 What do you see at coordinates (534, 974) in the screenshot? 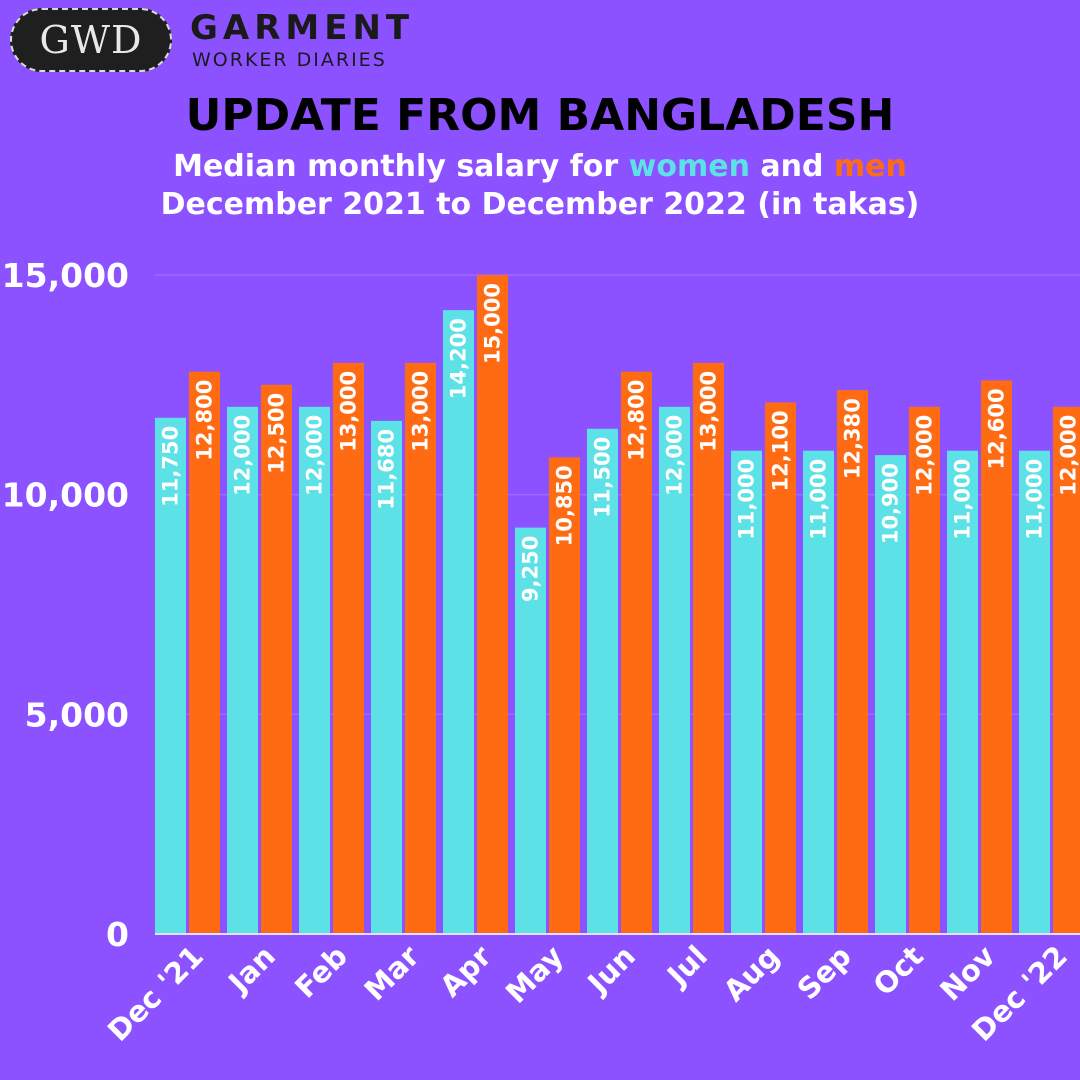
I see `x-tick-label: May` at bounding box center [534, 974].